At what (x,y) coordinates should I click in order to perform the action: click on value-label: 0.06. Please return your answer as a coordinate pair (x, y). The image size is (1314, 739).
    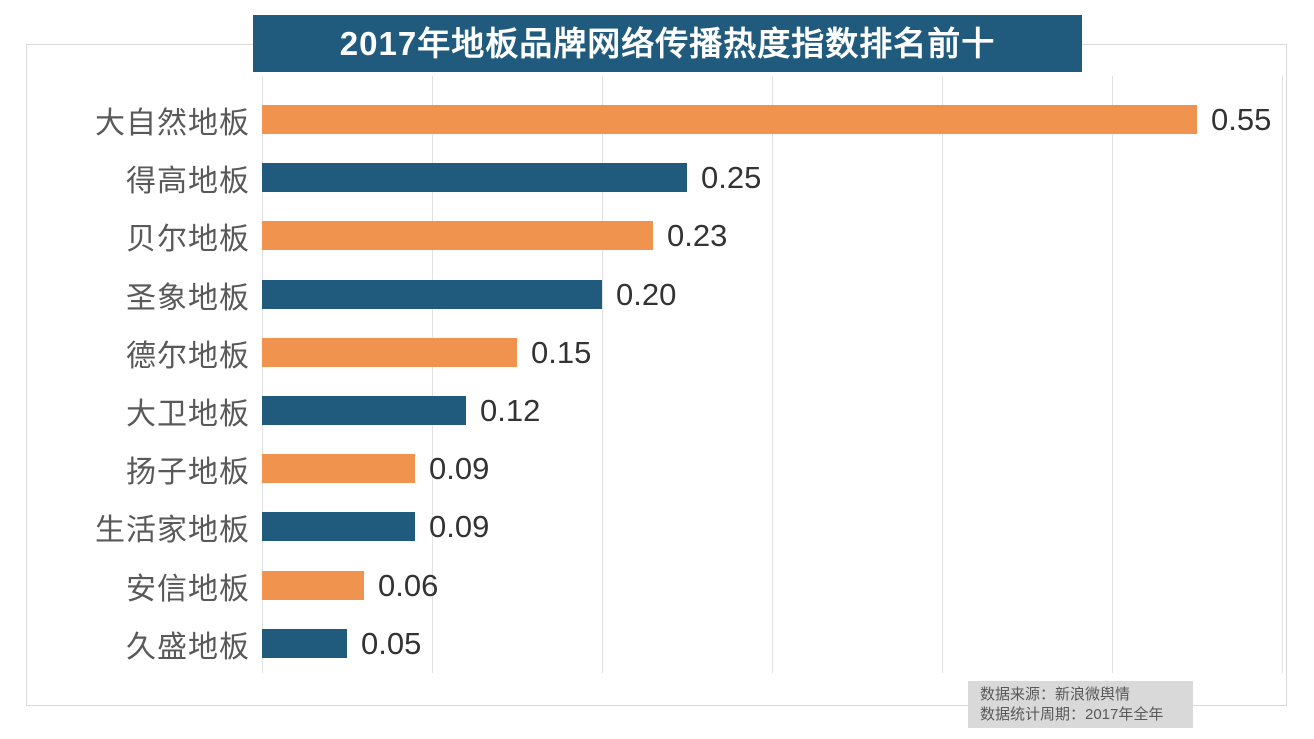
    Looking at the image, I should click on (408, 585).